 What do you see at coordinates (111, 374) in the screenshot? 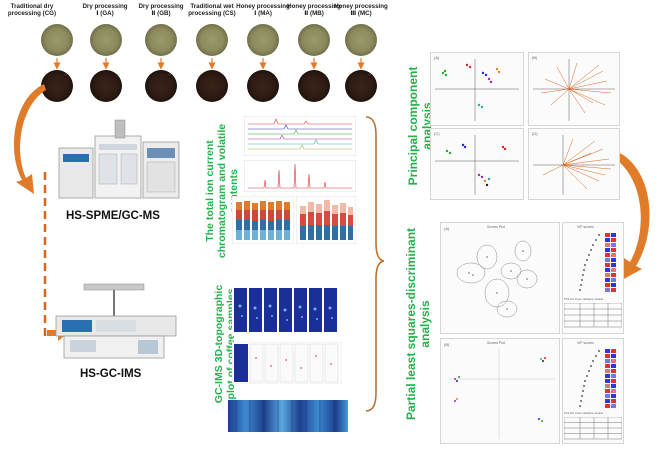
I see `hs-gc-ims-label: HS-GC-IMS` at bounding box center [111, 374].